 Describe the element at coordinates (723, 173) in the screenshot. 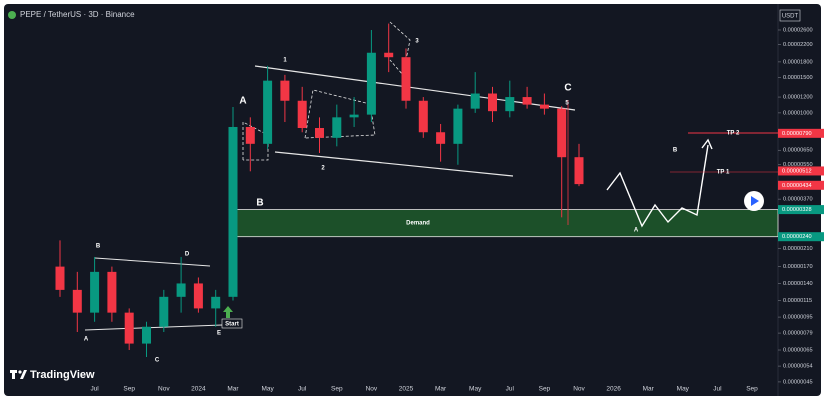

I see `annotation: TP 1` at that location.